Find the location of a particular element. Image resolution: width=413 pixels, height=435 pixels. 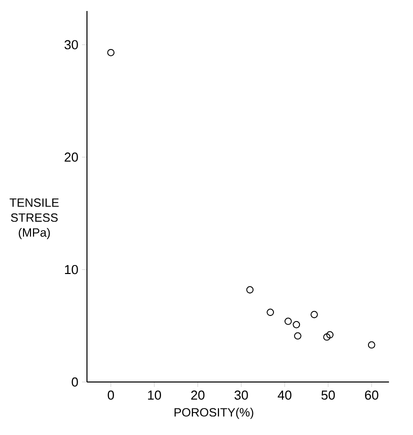

y-axis-title: TENSILE STRESS (MPa) is located at coordinates (34, 219).